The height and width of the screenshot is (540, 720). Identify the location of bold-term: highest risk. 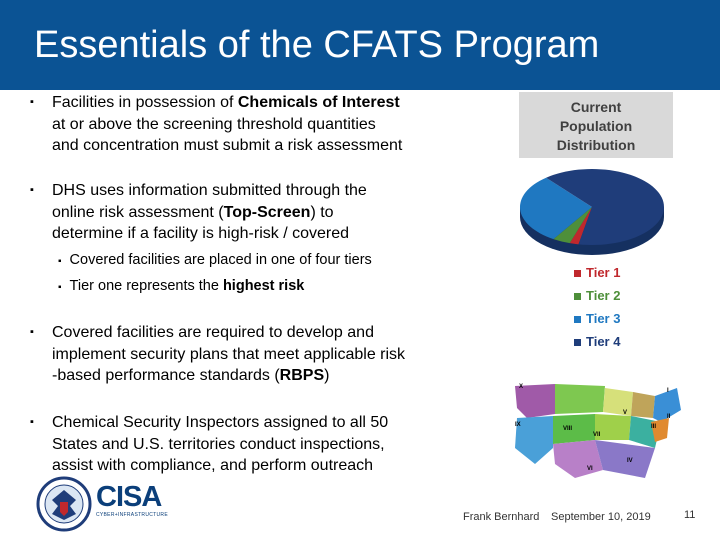
(263, 286).